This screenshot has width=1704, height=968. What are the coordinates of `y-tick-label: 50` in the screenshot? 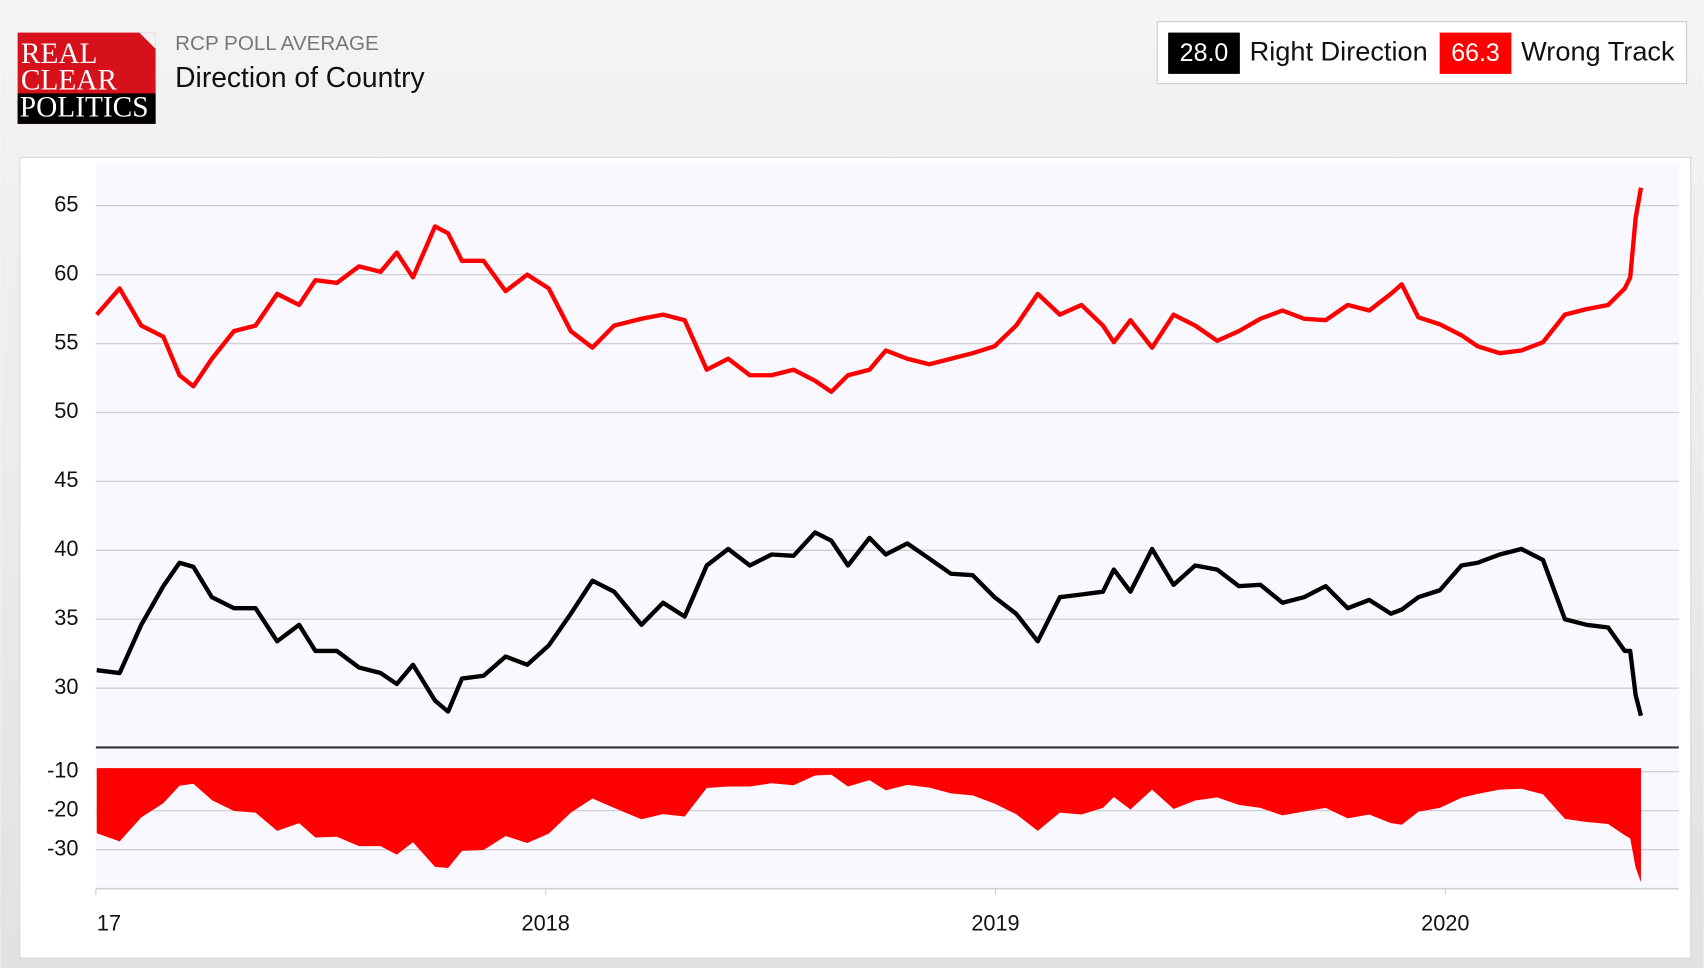 It's located at (66, 410).